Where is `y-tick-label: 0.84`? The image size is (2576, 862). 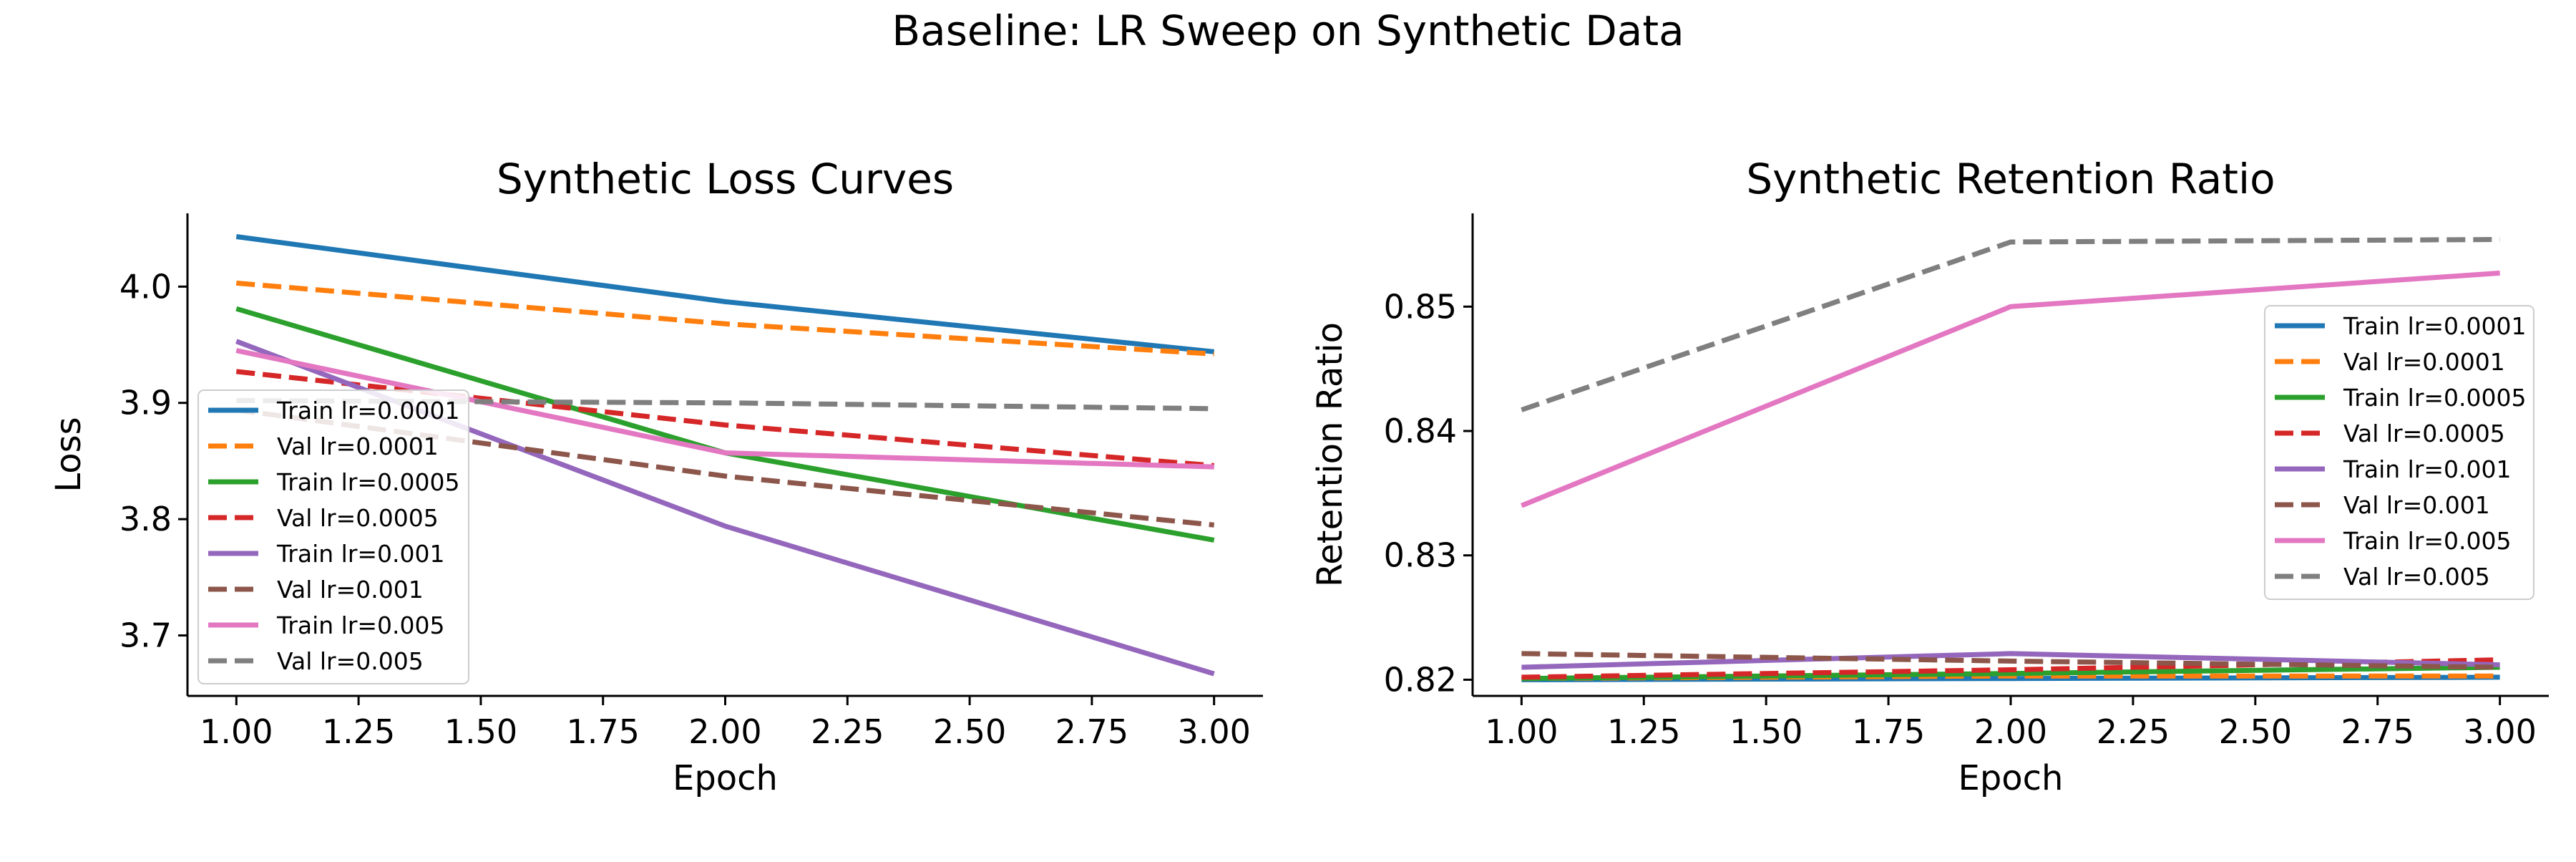
y-tick-label: 0.84 is located at coordinates (1420, 431).